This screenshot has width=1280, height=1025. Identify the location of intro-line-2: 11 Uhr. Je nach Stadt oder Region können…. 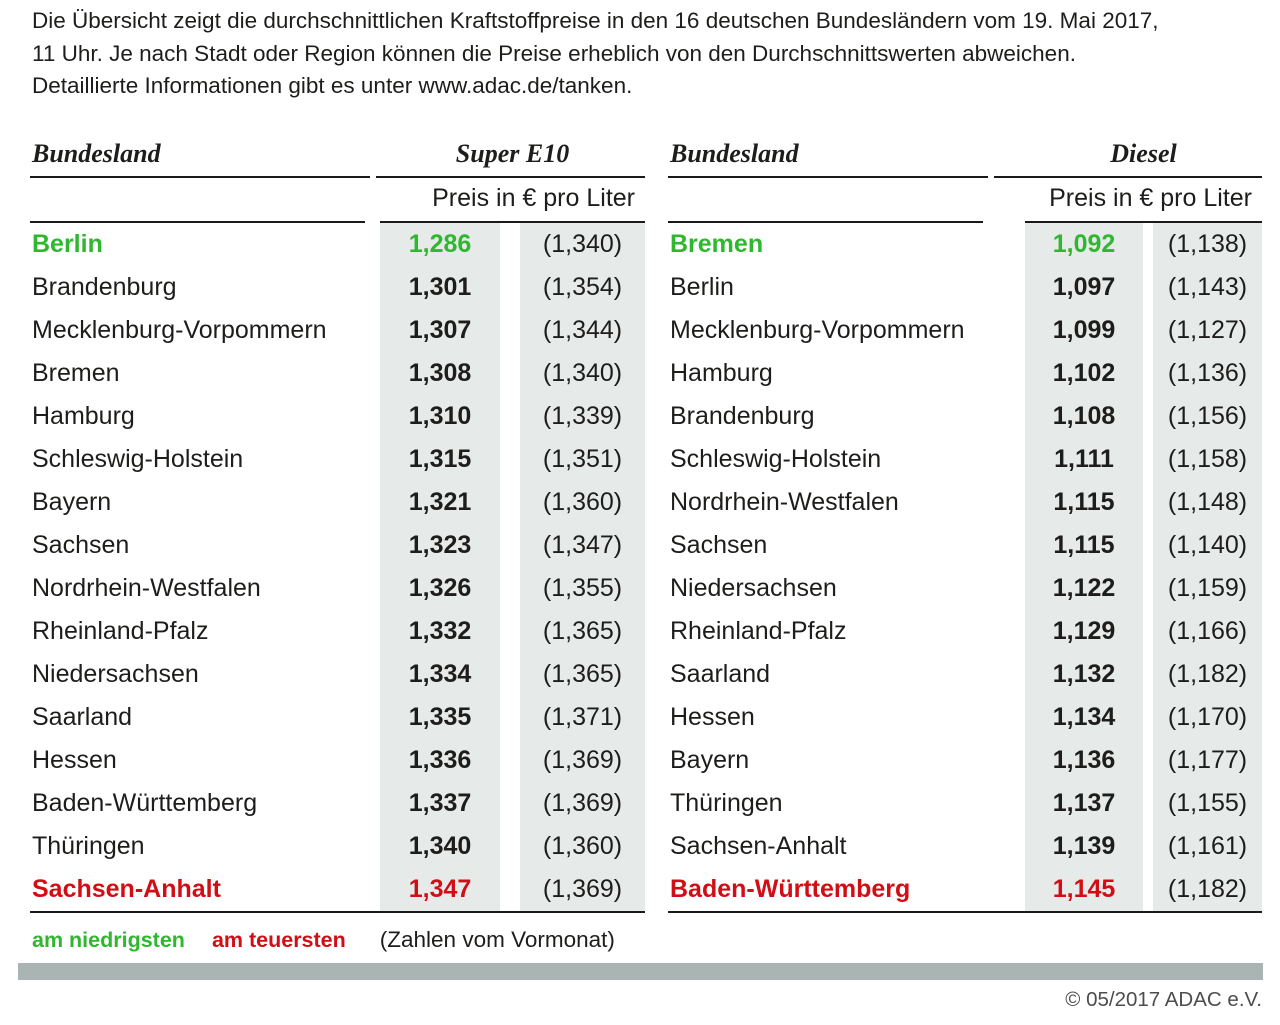
(554, 53).